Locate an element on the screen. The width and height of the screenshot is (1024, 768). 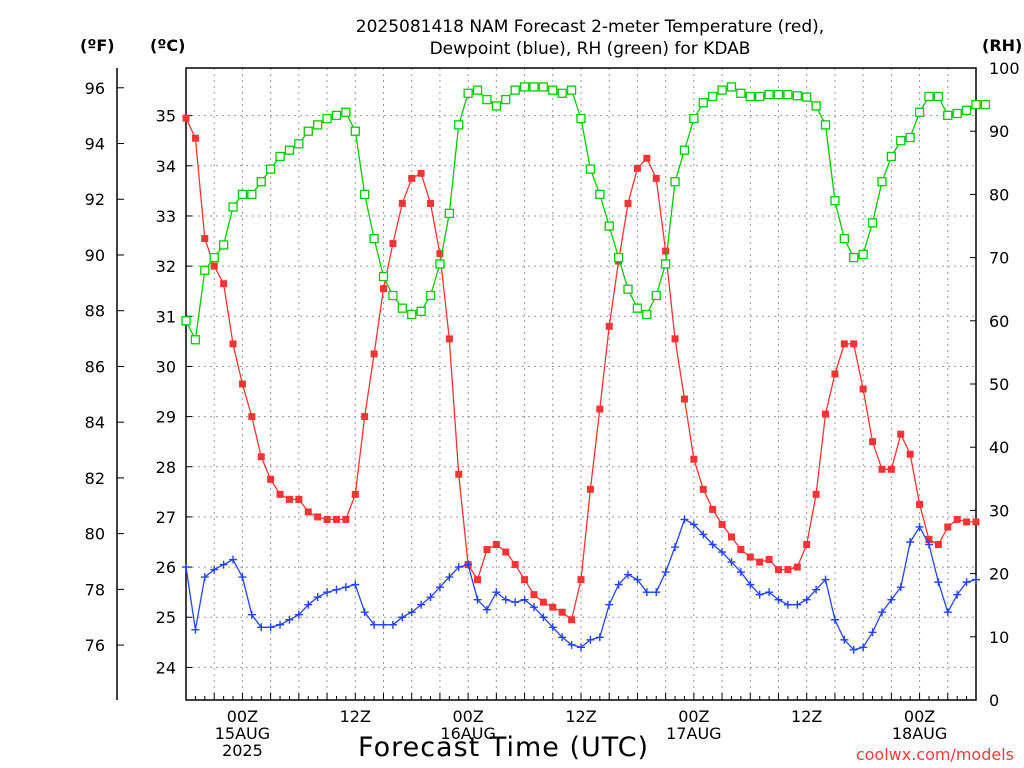
fahrenheit-tick-label: 76 is located at coordinates (95, 645).